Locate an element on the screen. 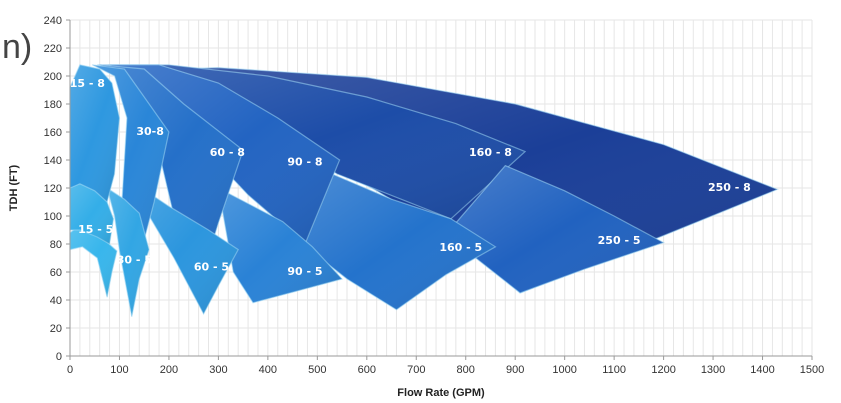 This screenshot has width=841, height=403. y-tick-label: 0 is located at coordinates (59, 357).